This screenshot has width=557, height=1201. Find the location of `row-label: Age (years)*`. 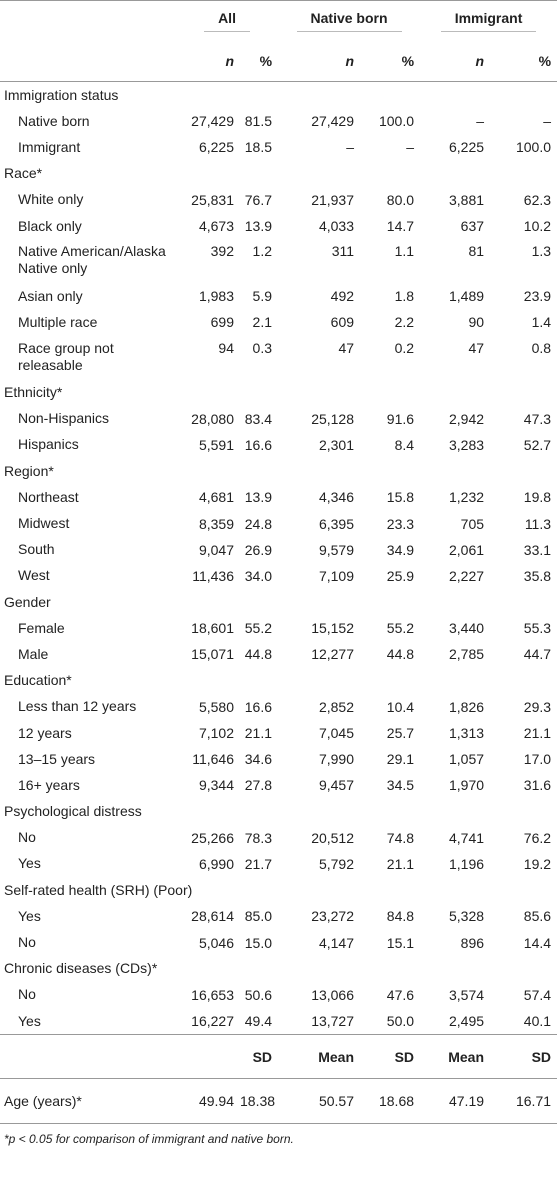

row-label: Age (years)* is located at coordinates (88, 1101).